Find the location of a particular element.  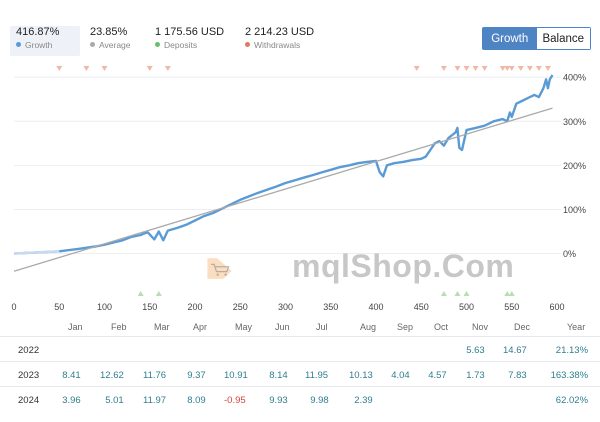

month-cell: 4.04 is located at coordinates (400, 375).